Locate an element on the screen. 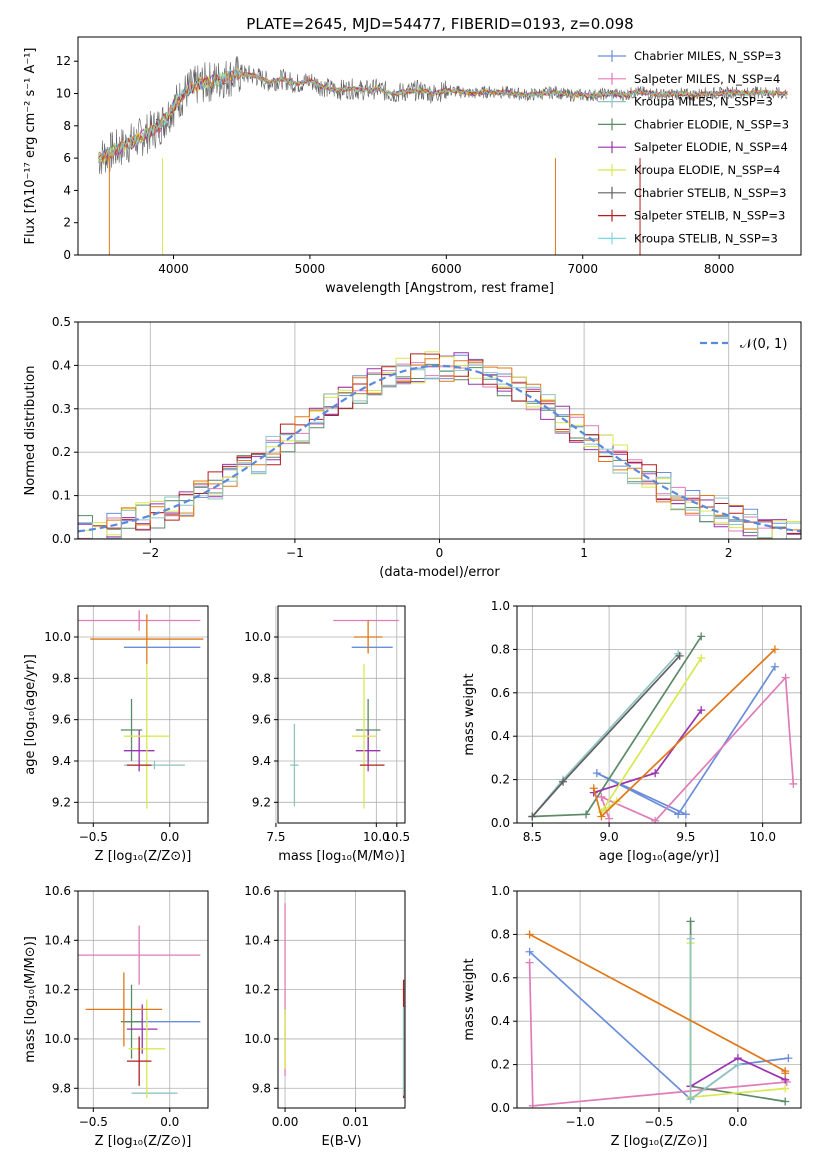  series-line is located at coordinates (686, 741).